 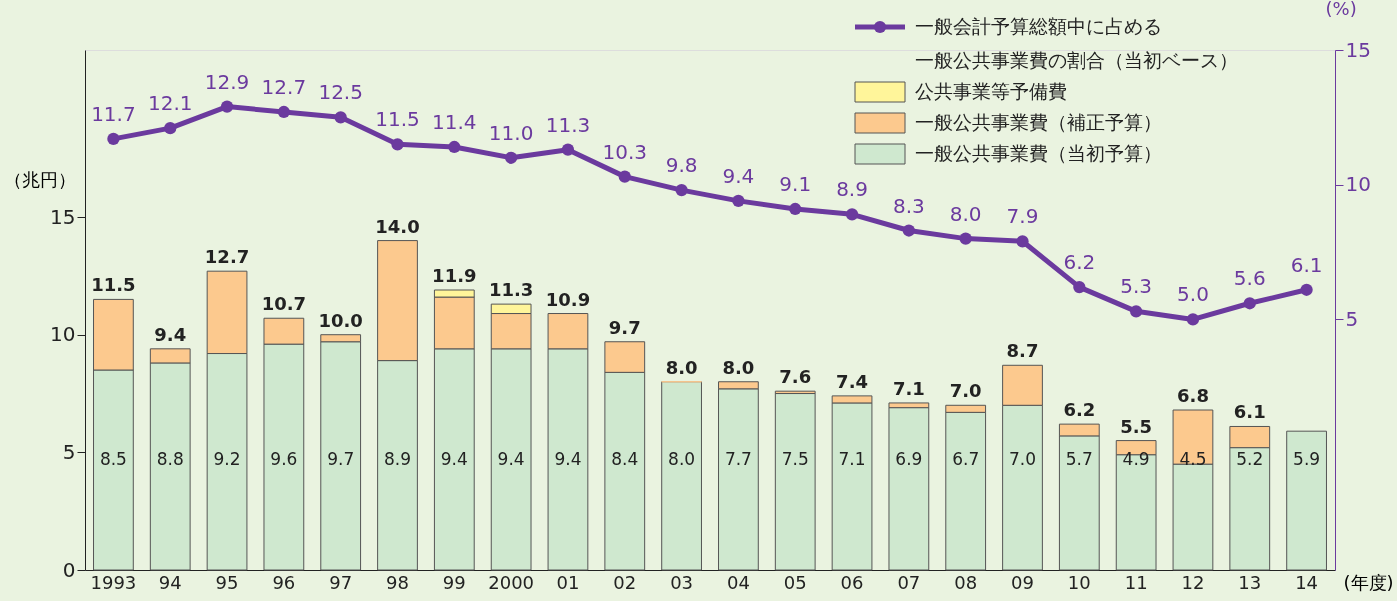 I want to click on data-label: 6.2, so click(x=1079, y=262).